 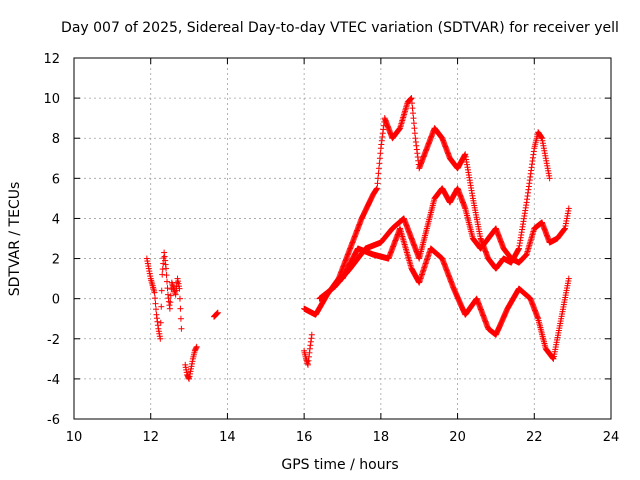 I want to click on y-tick-label: -4, so click(x=53, y=380).